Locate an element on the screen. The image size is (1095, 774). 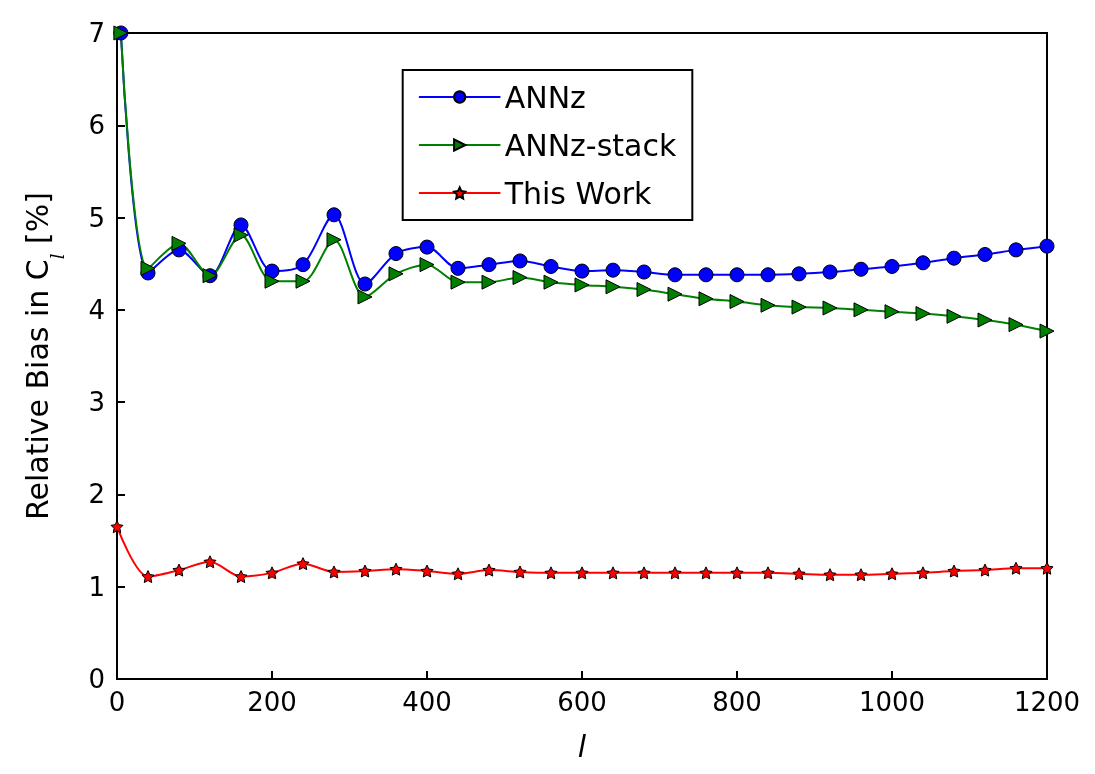
x-tick-label: 800 is located at coordinates (737, 702).